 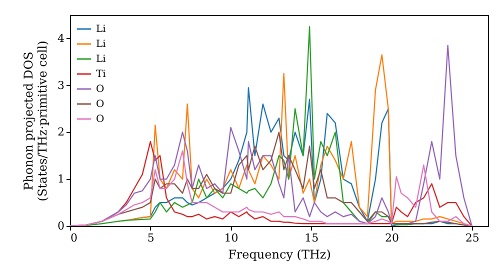 I want to click on y-tick-label: 3, so click(x=61, y=85).